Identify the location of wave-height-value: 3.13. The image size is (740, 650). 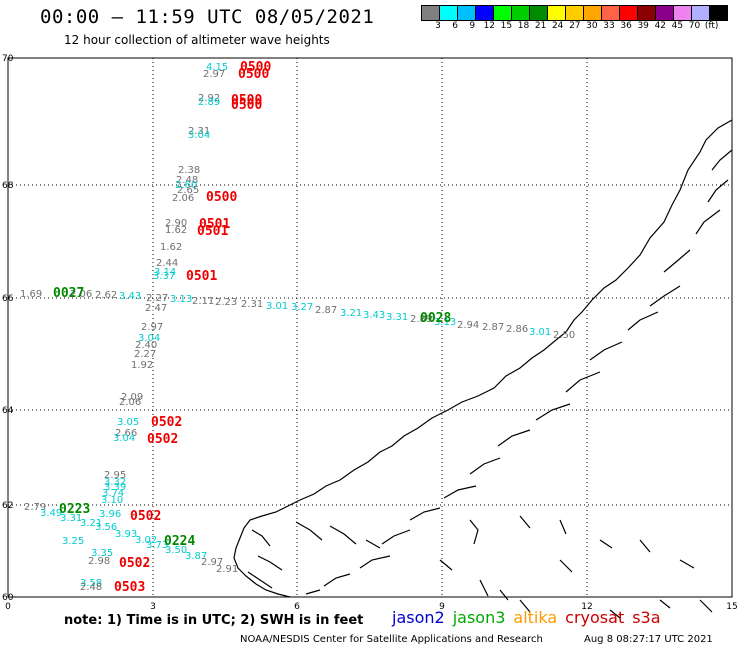
(181, 299).